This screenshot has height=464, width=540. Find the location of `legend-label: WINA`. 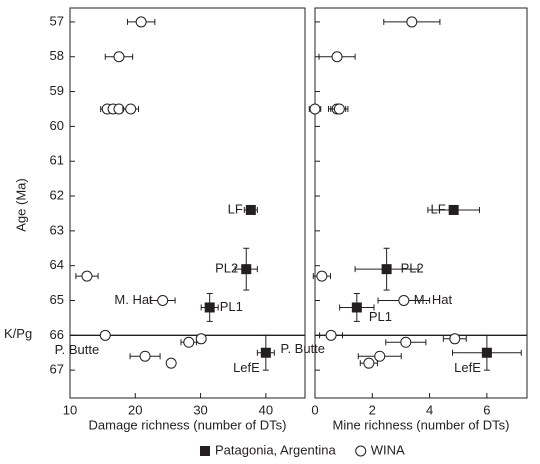

legend-label: WINA is located at coordinates (388, 449).